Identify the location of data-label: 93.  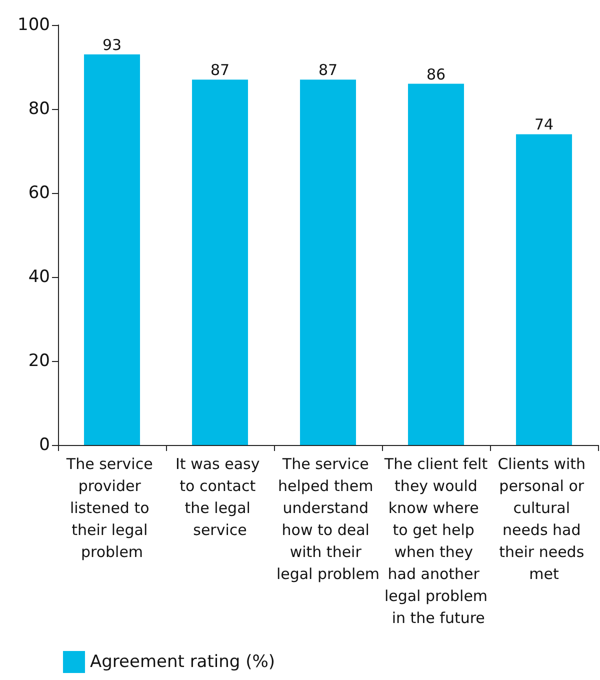
(112, 45).